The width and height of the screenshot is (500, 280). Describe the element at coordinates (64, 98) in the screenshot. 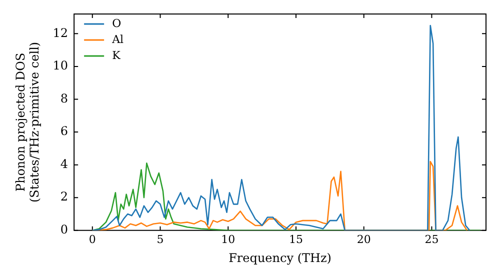

I see `y-tick-label: 8` at that location.